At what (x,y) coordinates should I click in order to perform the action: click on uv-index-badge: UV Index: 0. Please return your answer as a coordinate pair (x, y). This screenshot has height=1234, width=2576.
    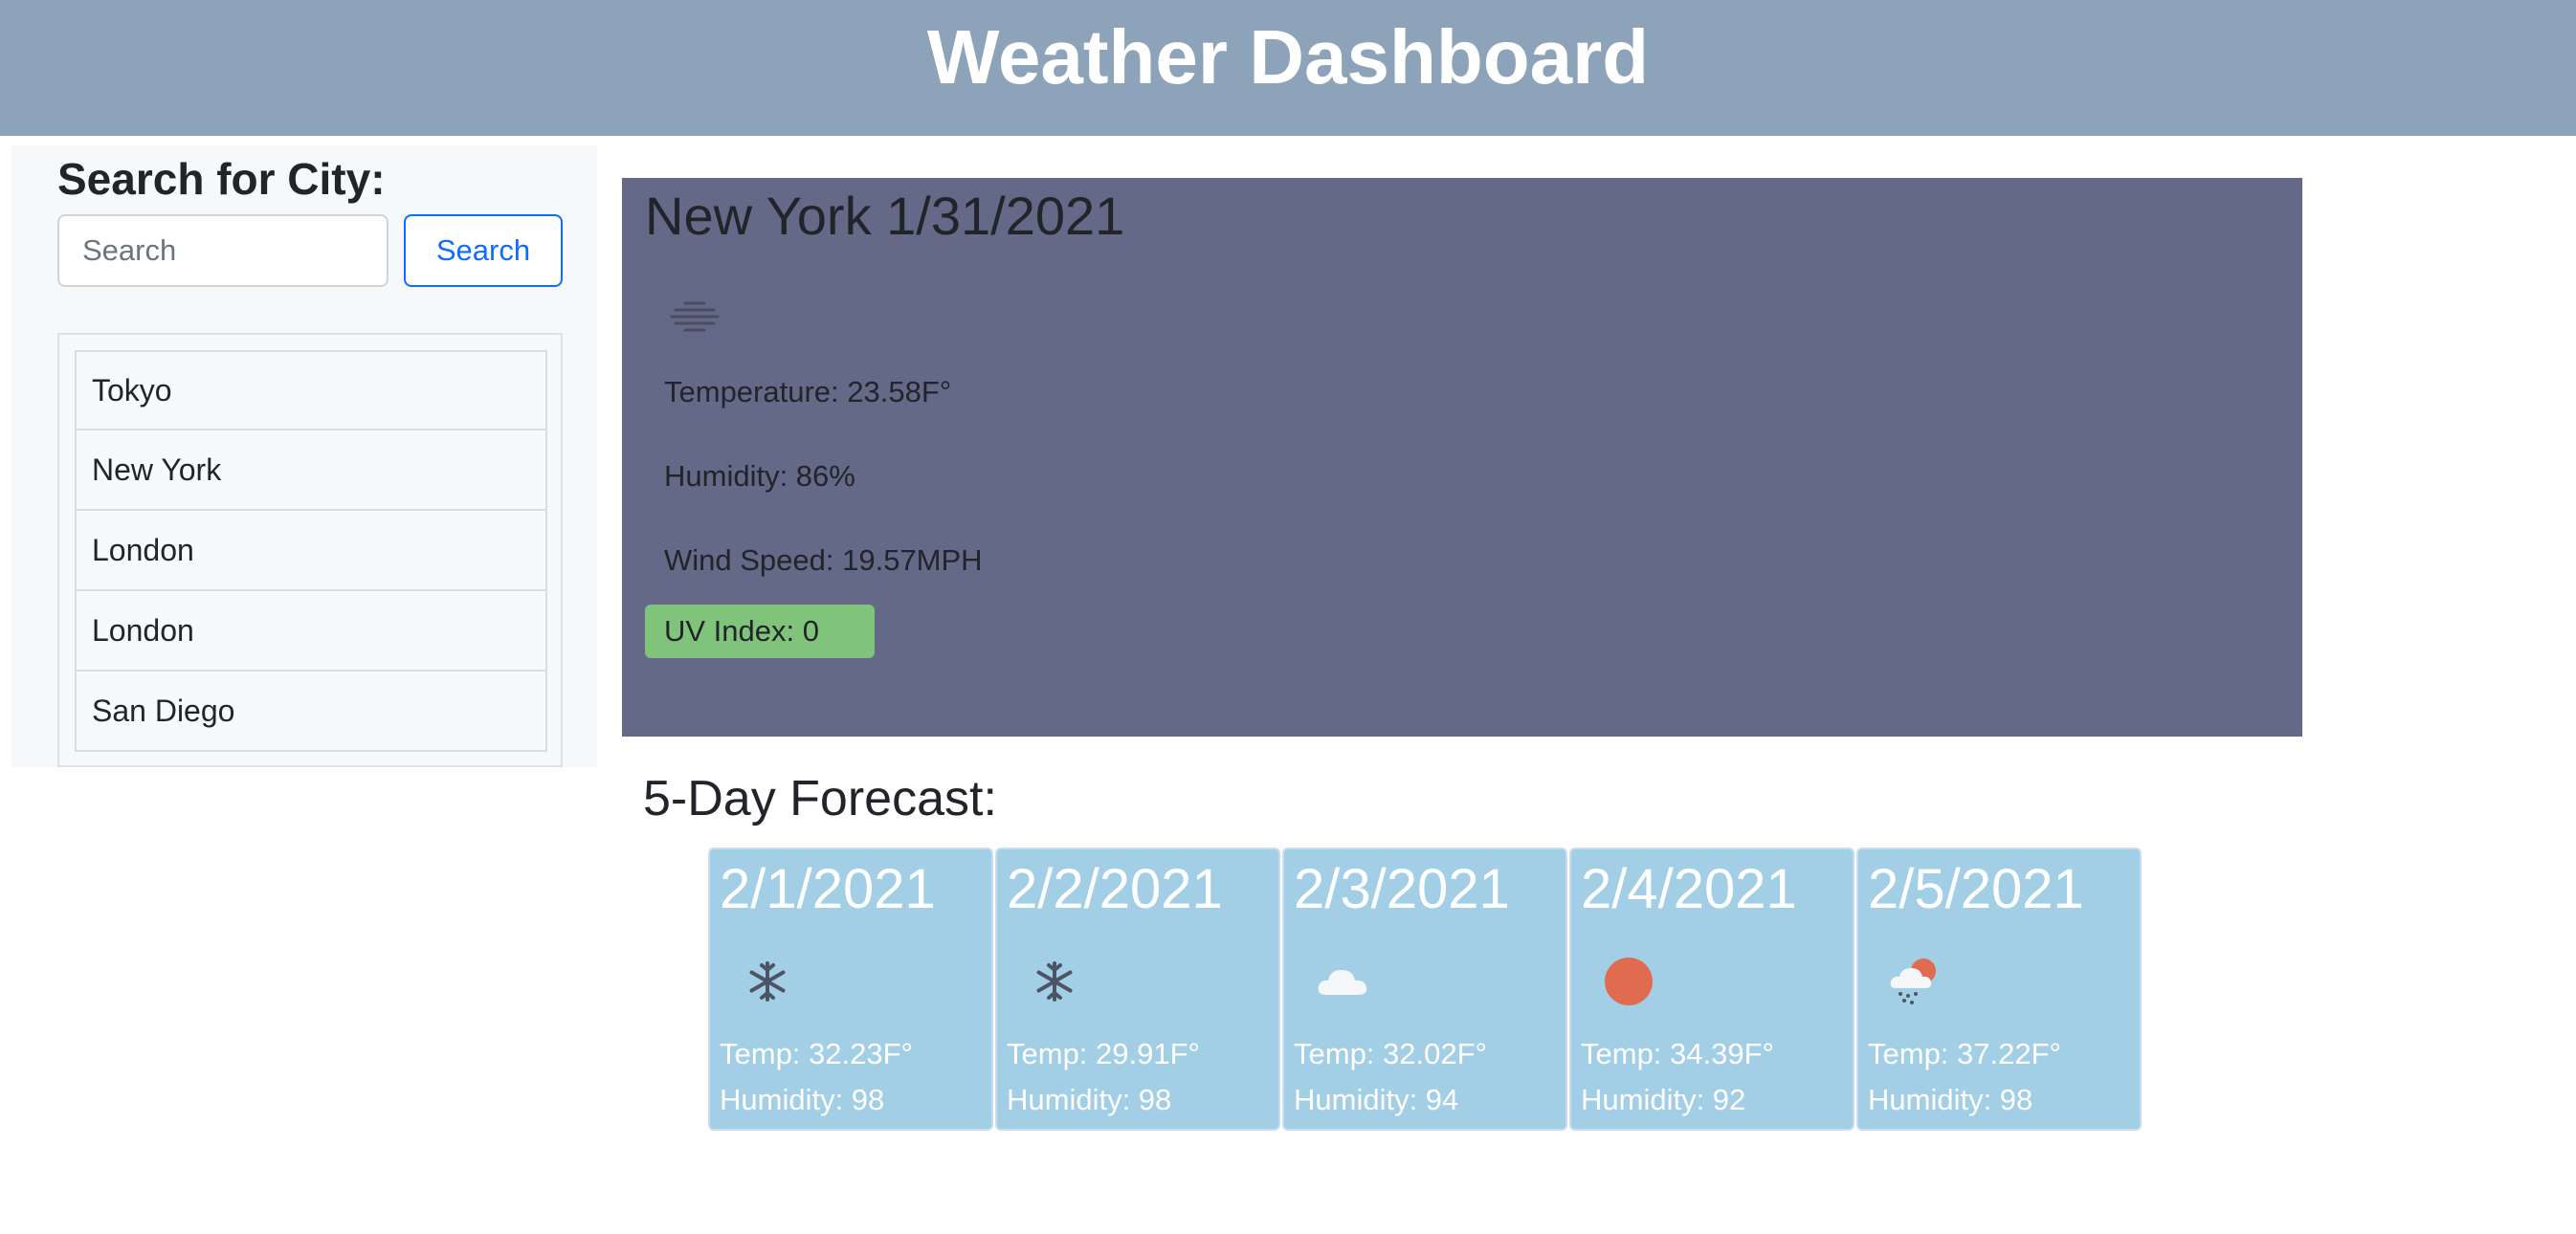
    Looking at the image, I should click on (760, 631).